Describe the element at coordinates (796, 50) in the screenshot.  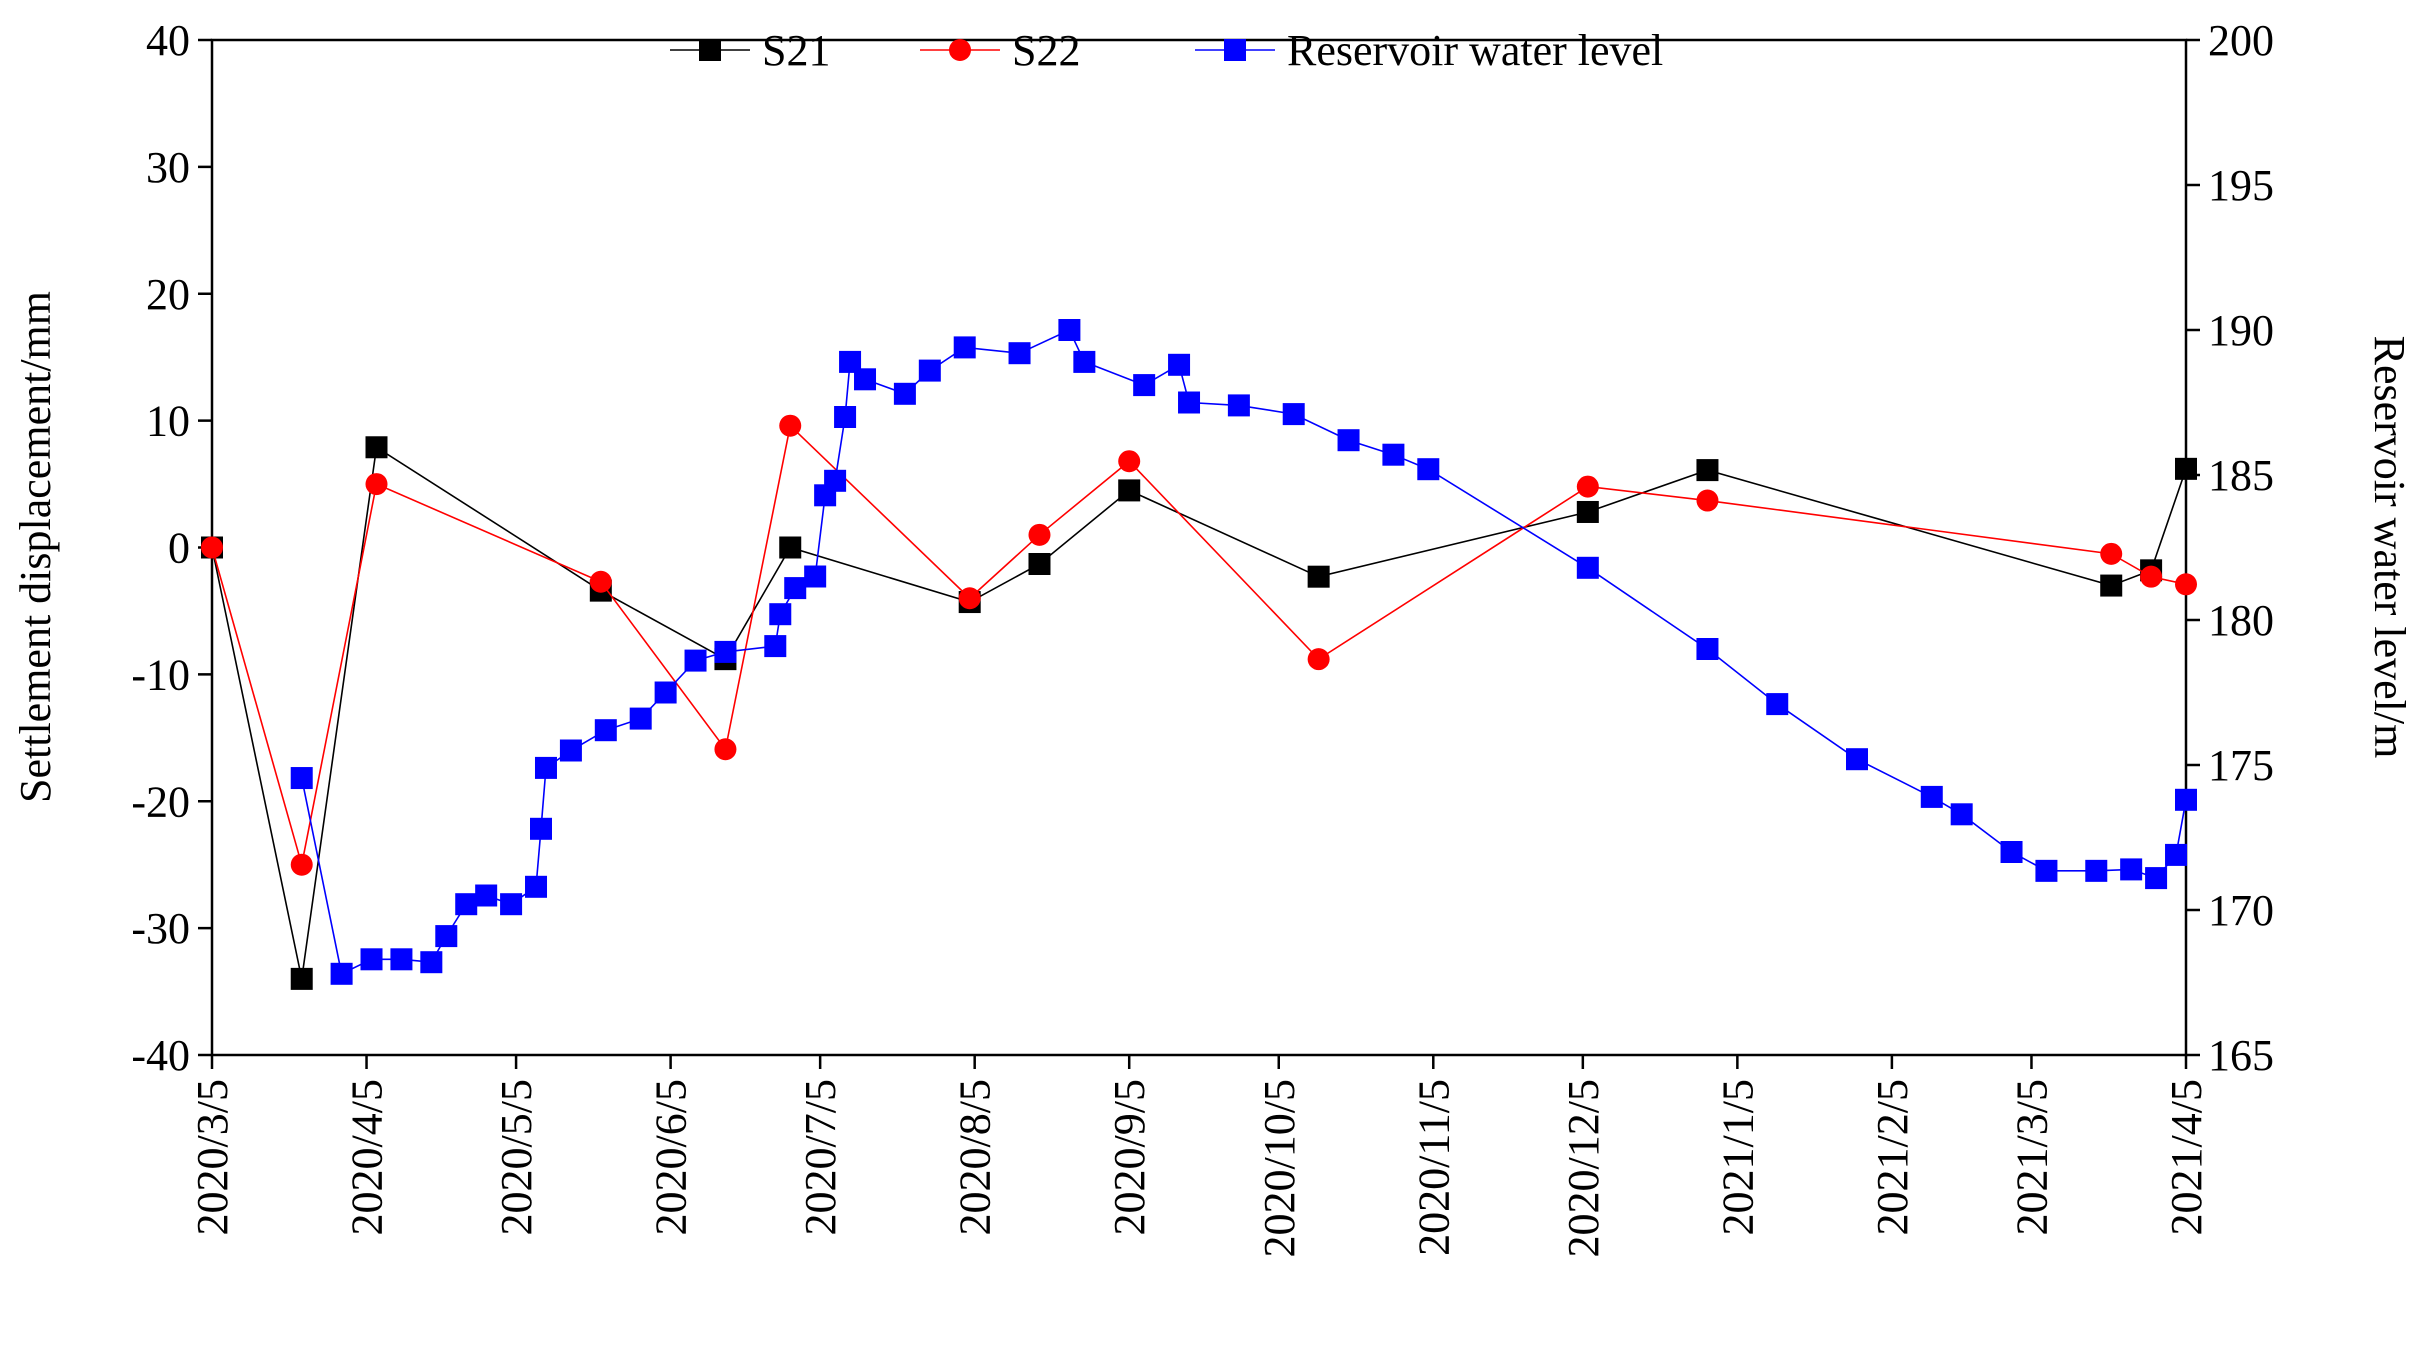
I see `legend-label: S21` at that location.